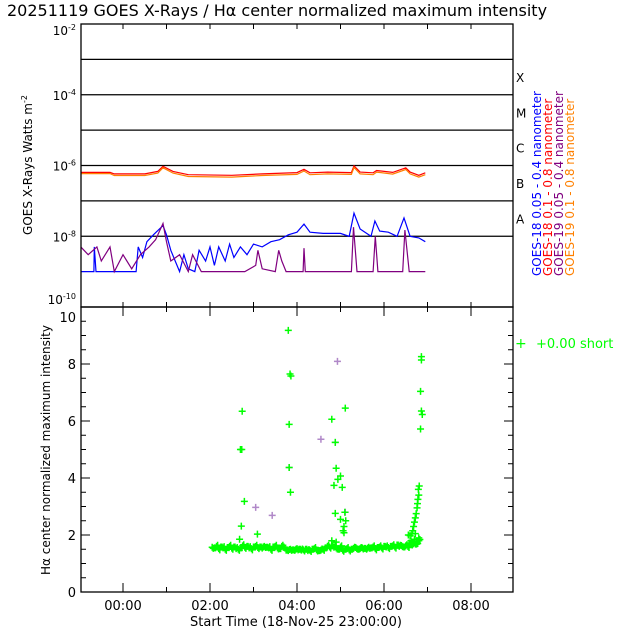 The image size is (640, 640). What do you see at coordinates (72, 233) in the screenshot?
I see `y-tick-exponent: -8` at bounding box center [72, 233].